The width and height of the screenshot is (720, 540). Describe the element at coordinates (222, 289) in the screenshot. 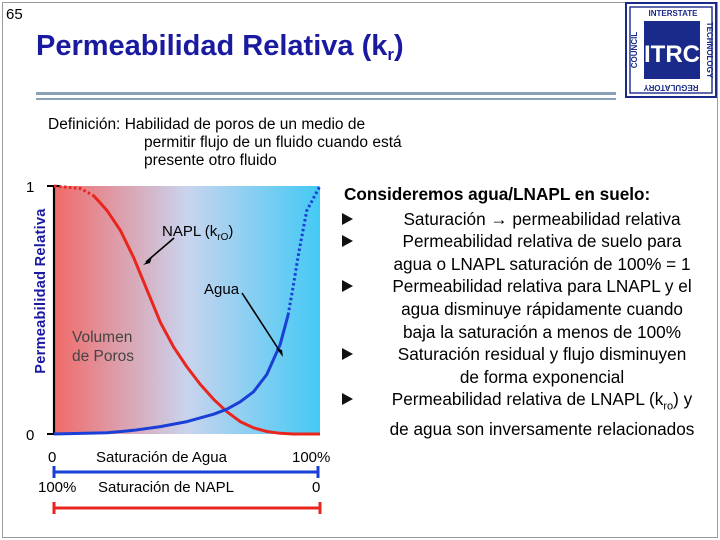

I see `water-curve-label: Agua` at that location.